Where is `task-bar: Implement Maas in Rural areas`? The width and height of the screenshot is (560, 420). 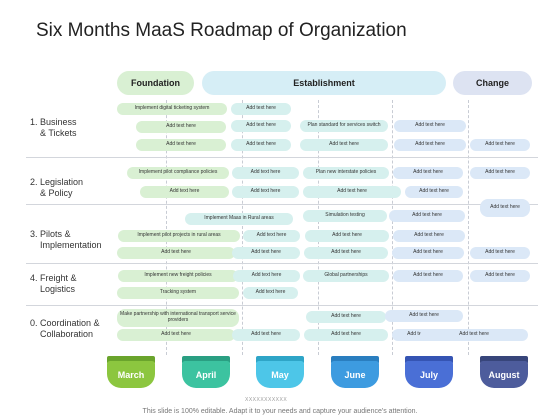 task-bar: Implement Maas in Rural areas is located at coordinates (239, 219).